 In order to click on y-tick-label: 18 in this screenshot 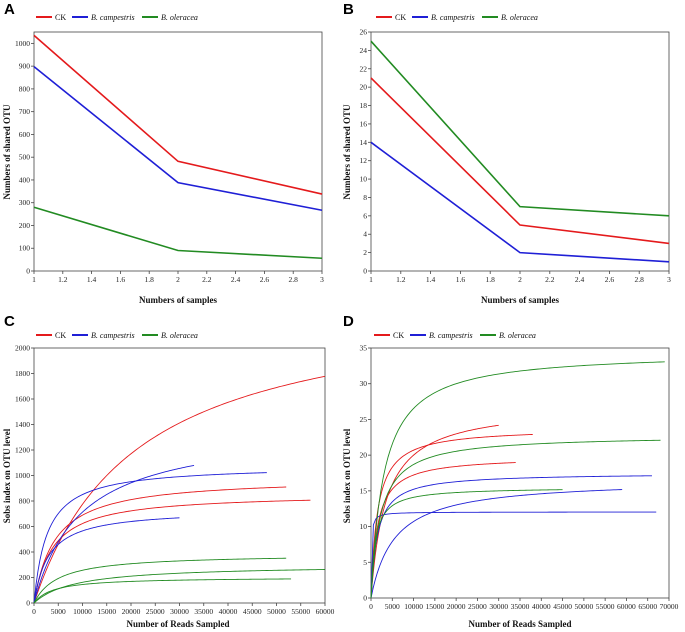, I will do `click(364, 105)`.